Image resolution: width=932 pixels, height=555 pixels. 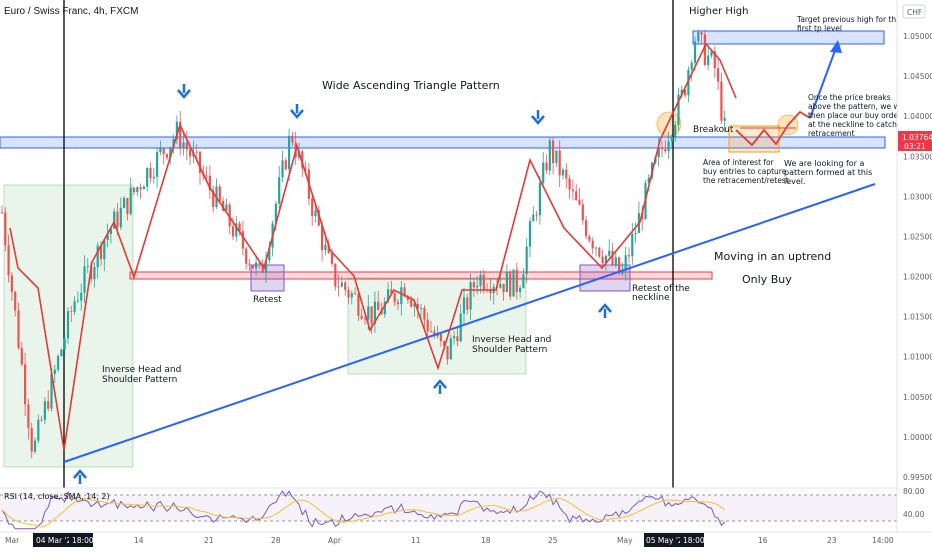 What do you see at coordinates (363, 512) in the screenshot?
I see `rsi-ma-line` at bounding box center [363, 512].